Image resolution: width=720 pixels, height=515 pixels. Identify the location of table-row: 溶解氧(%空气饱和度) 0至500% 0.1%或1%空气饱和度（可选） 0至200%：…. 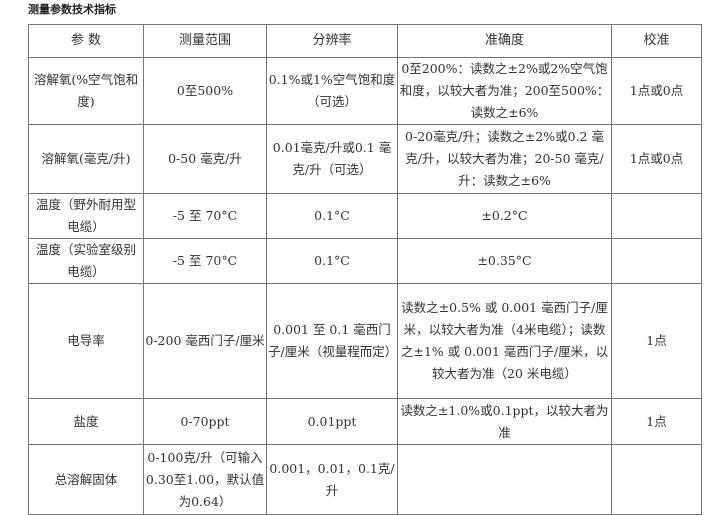
(365, 91).